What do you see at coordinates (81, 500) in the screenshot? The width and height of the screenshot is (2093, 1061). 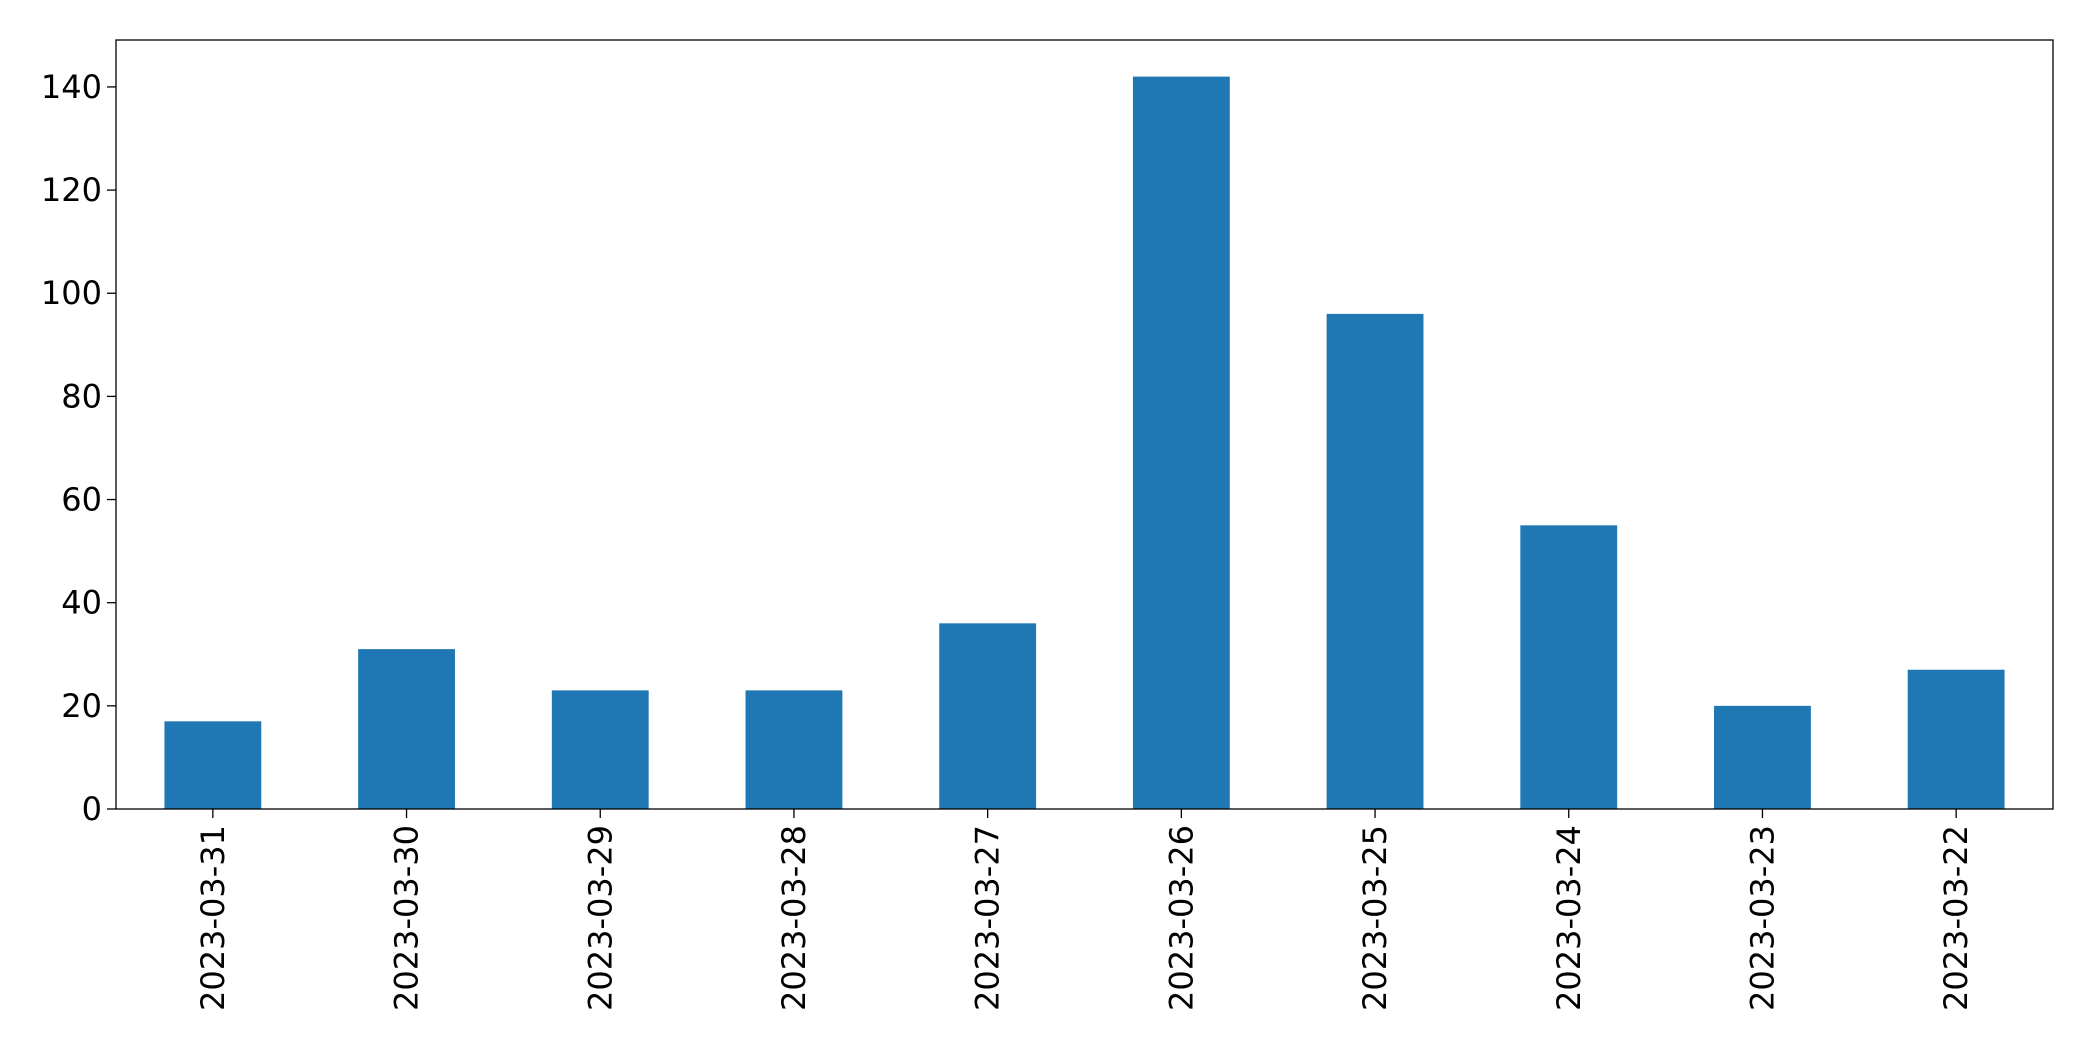 I see `y-tick-label: 60` at bounding box center [81, 500].